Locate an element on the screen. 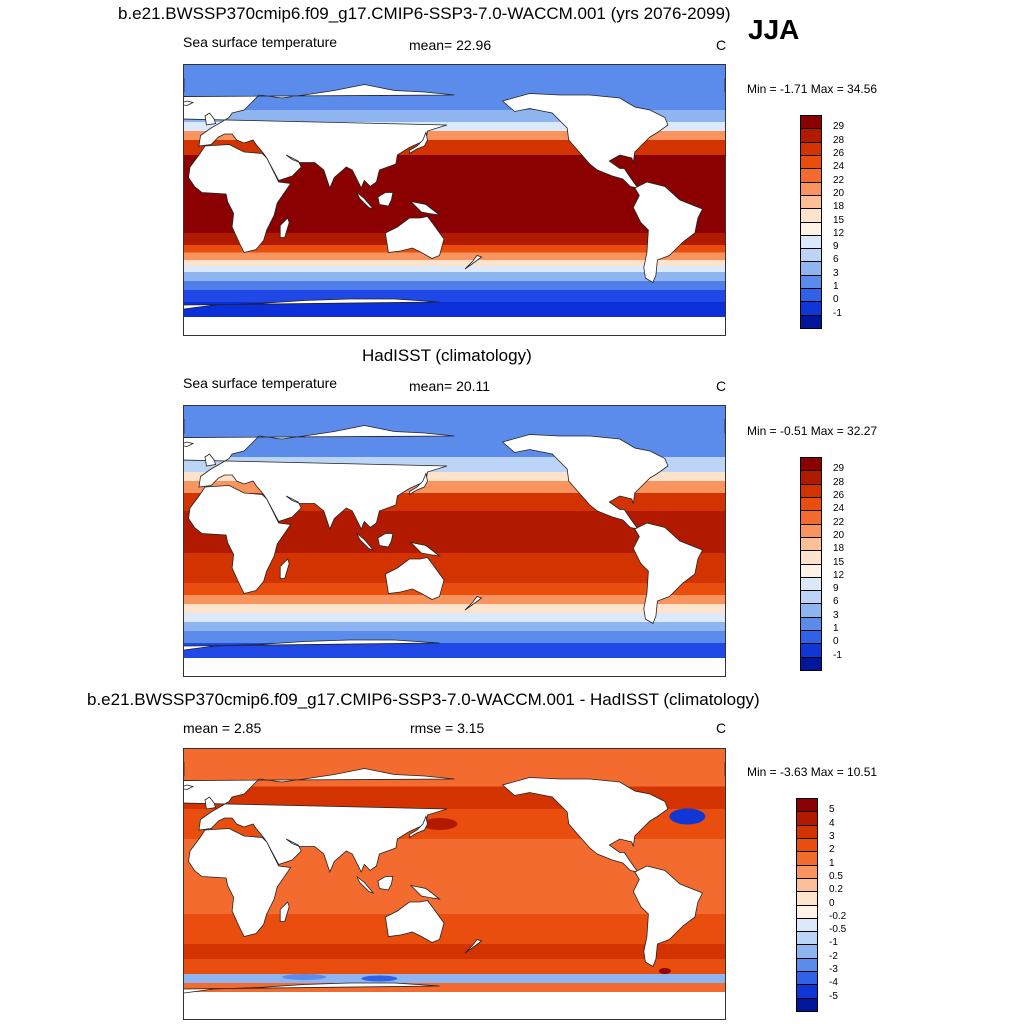 The width and height of the screenshot is (1024, 1024). panel-1-mean-label: mean= 22.96 is located at coordinates (450, 45).